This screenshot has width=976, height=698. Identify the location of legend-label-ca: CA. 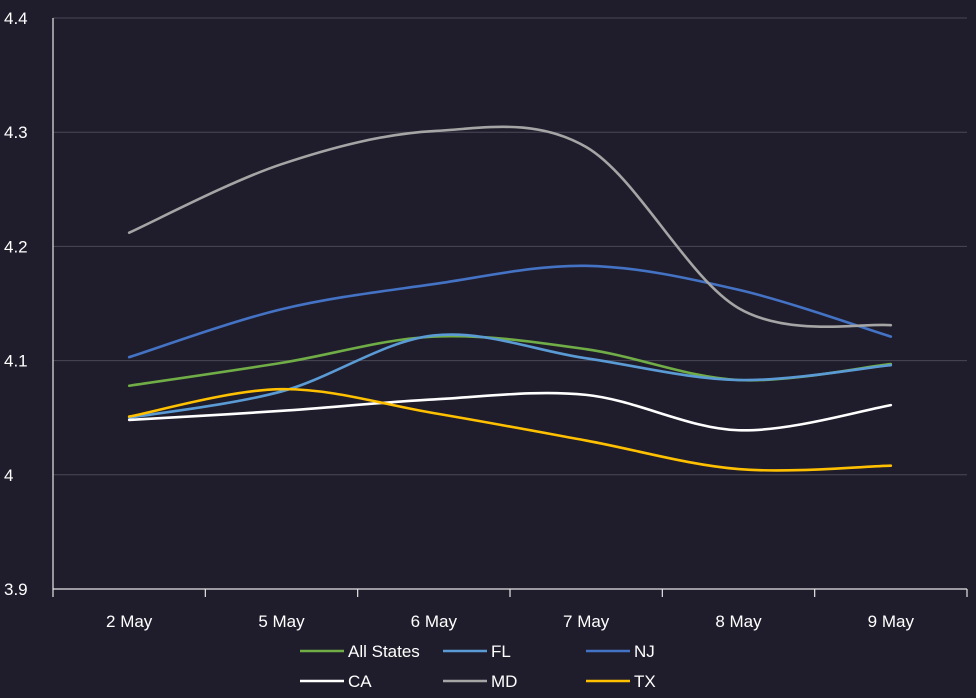
(360, 681).